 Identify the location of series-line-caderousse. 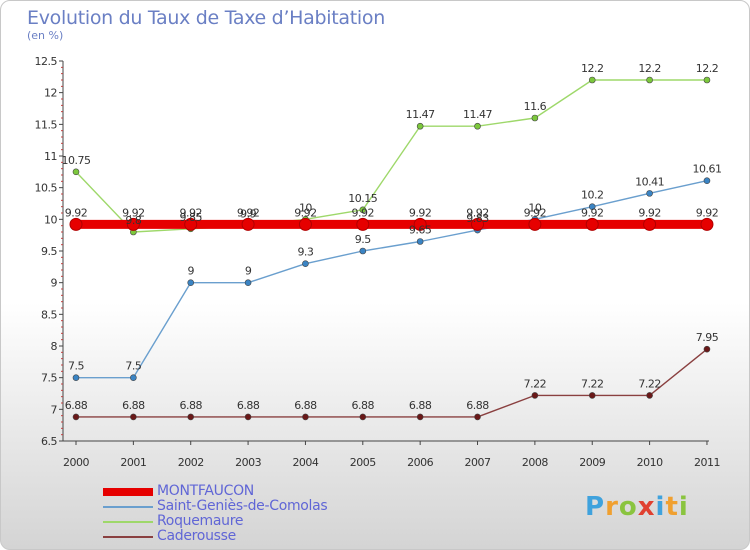
(392, 383).